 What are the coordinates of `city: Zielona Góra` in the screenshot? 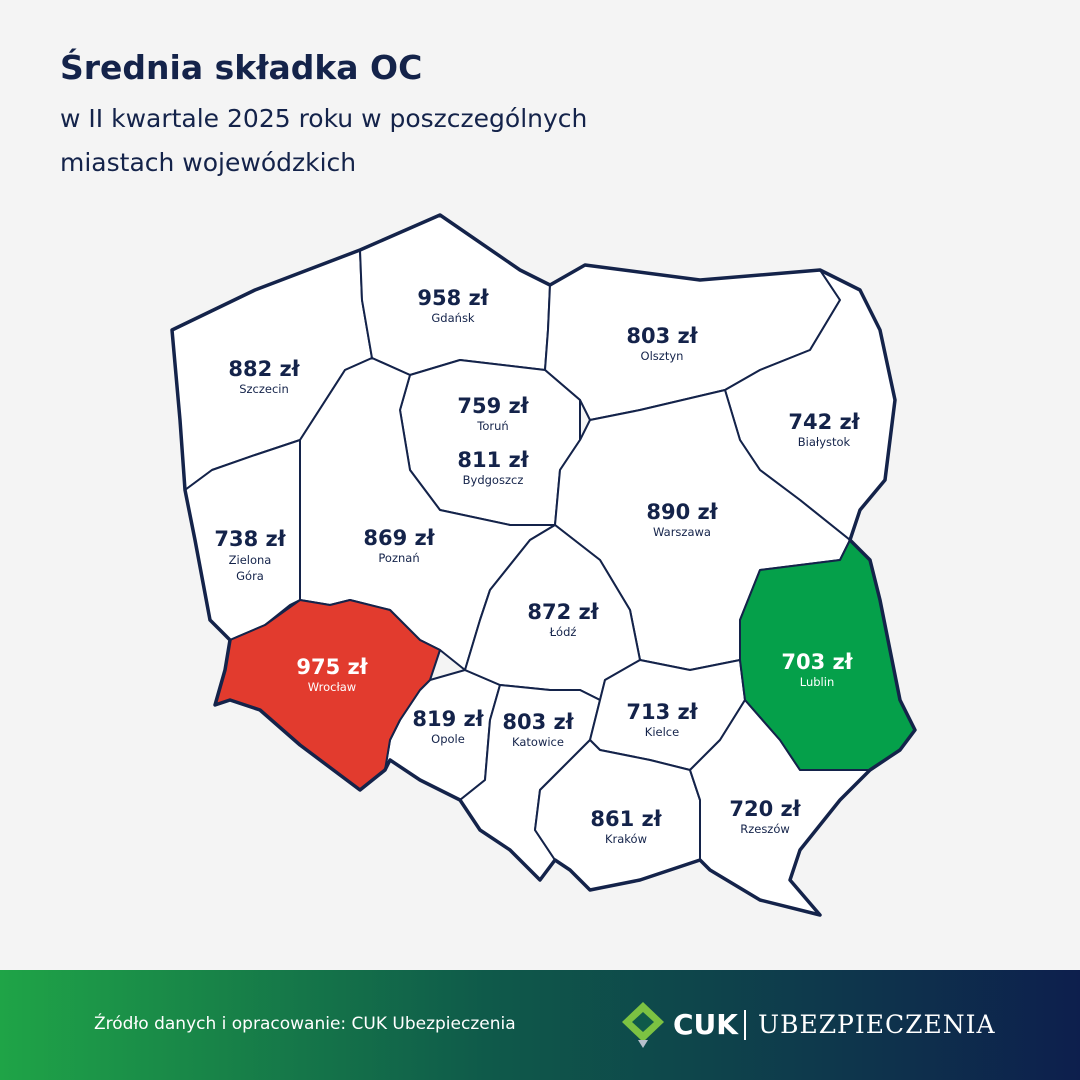 It's located at (250, 568).